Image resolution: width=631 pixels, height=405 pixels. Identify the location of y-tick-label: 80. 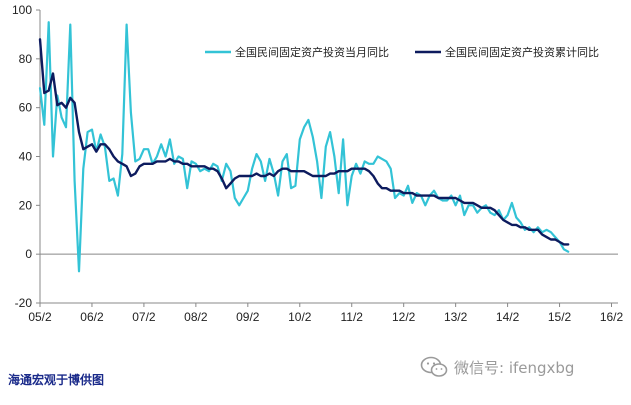
(26, 59).